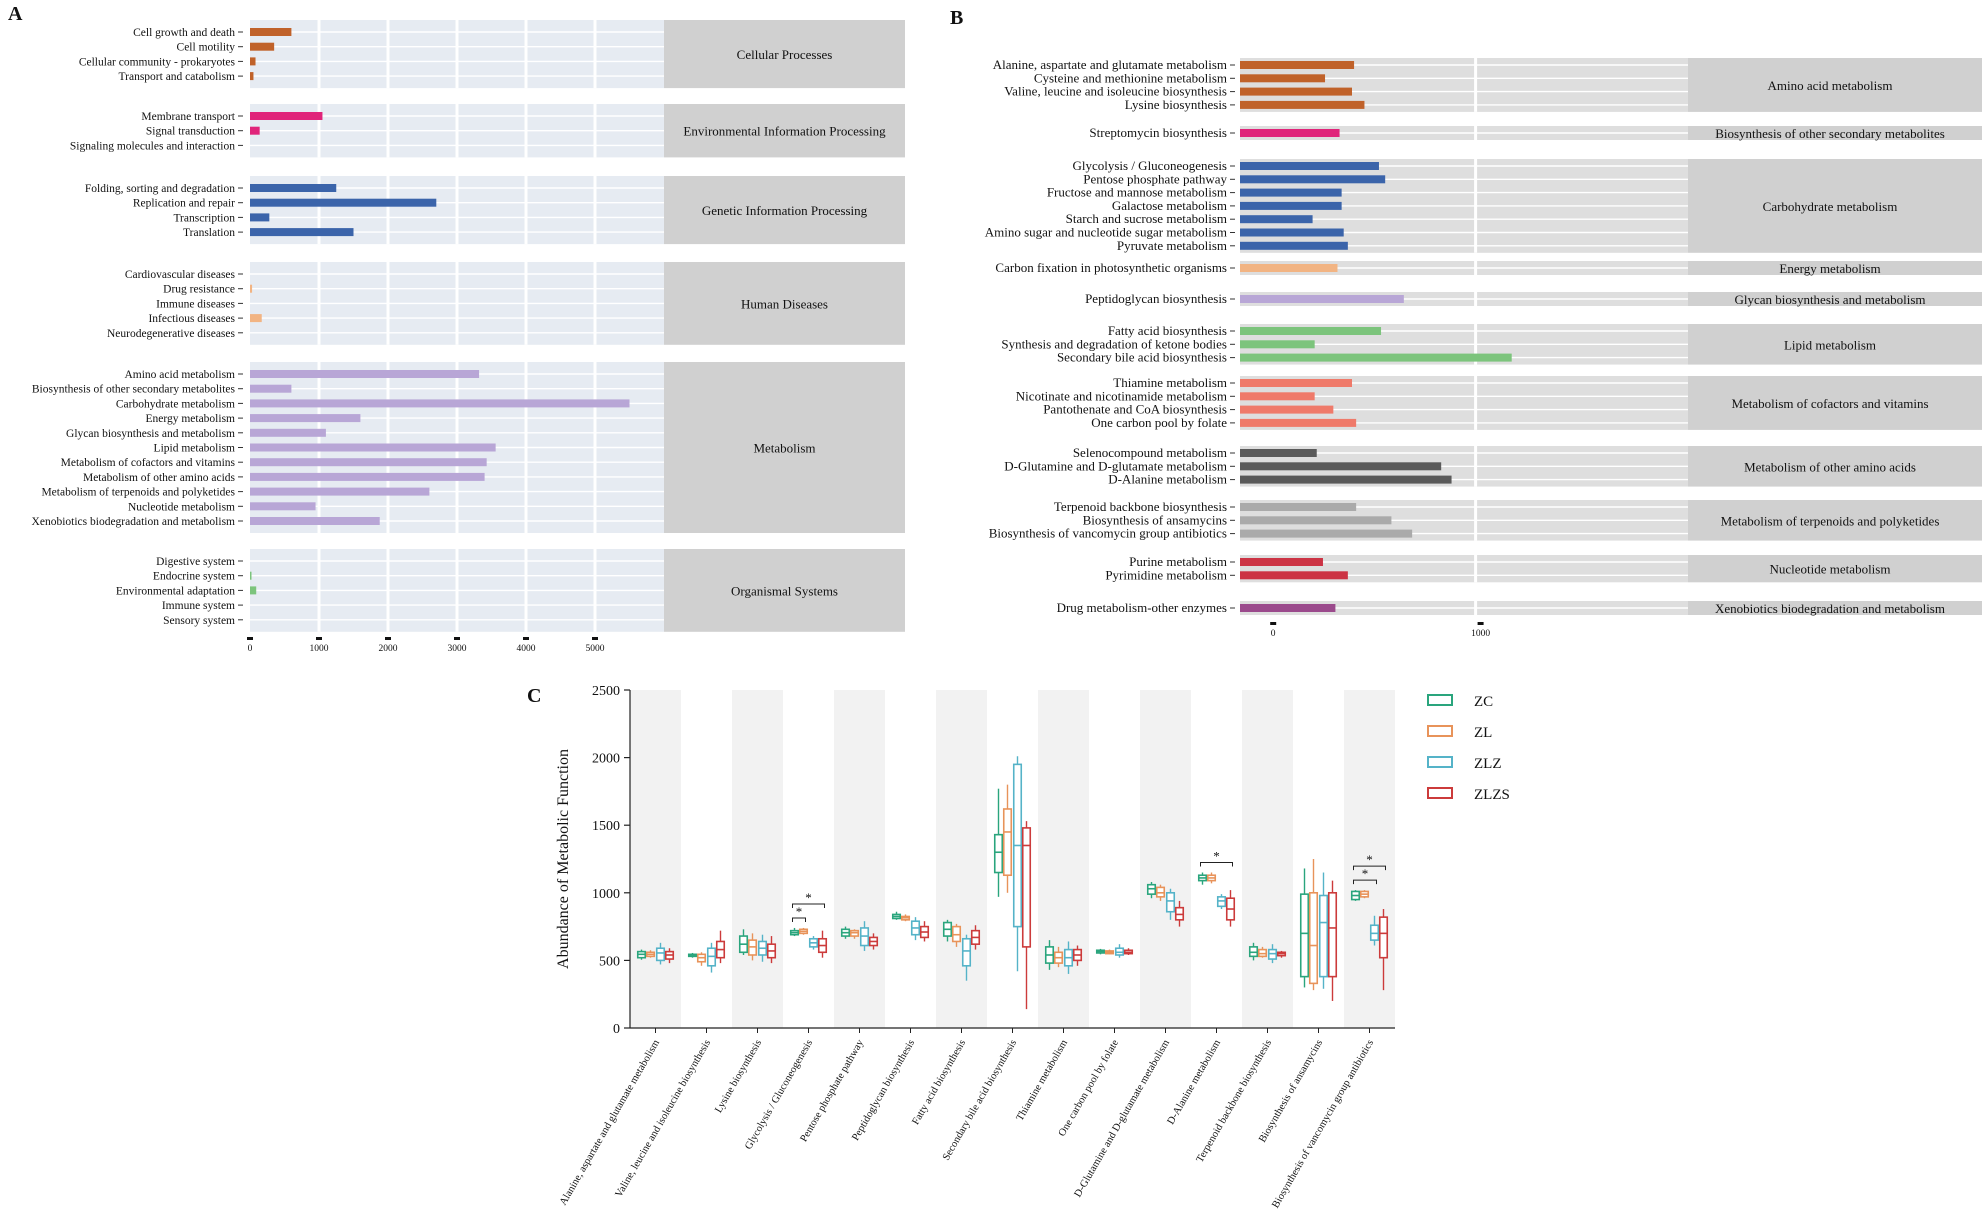  Describe the element at coordinates (194, 577) in the screenshot. I see `category-label: Endocrine system` at that location.